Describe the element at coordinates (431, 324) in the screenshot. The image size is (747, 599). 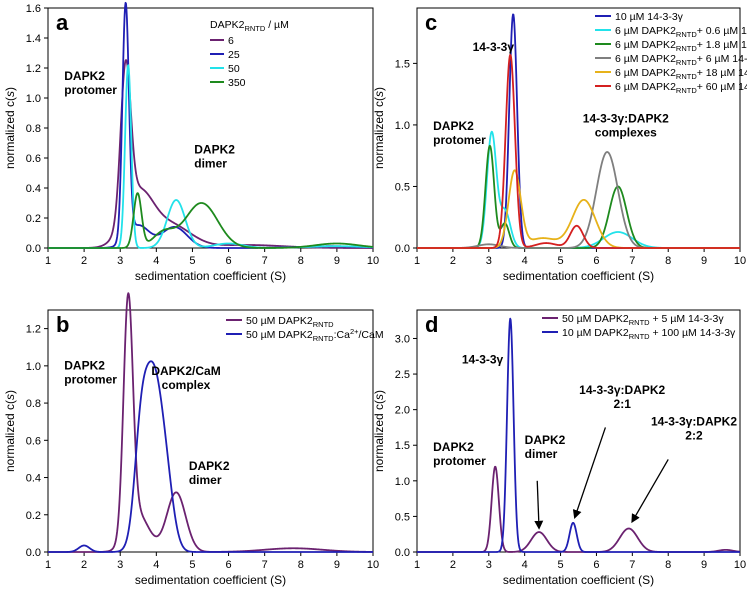
I see `panel-label: d` at that location.